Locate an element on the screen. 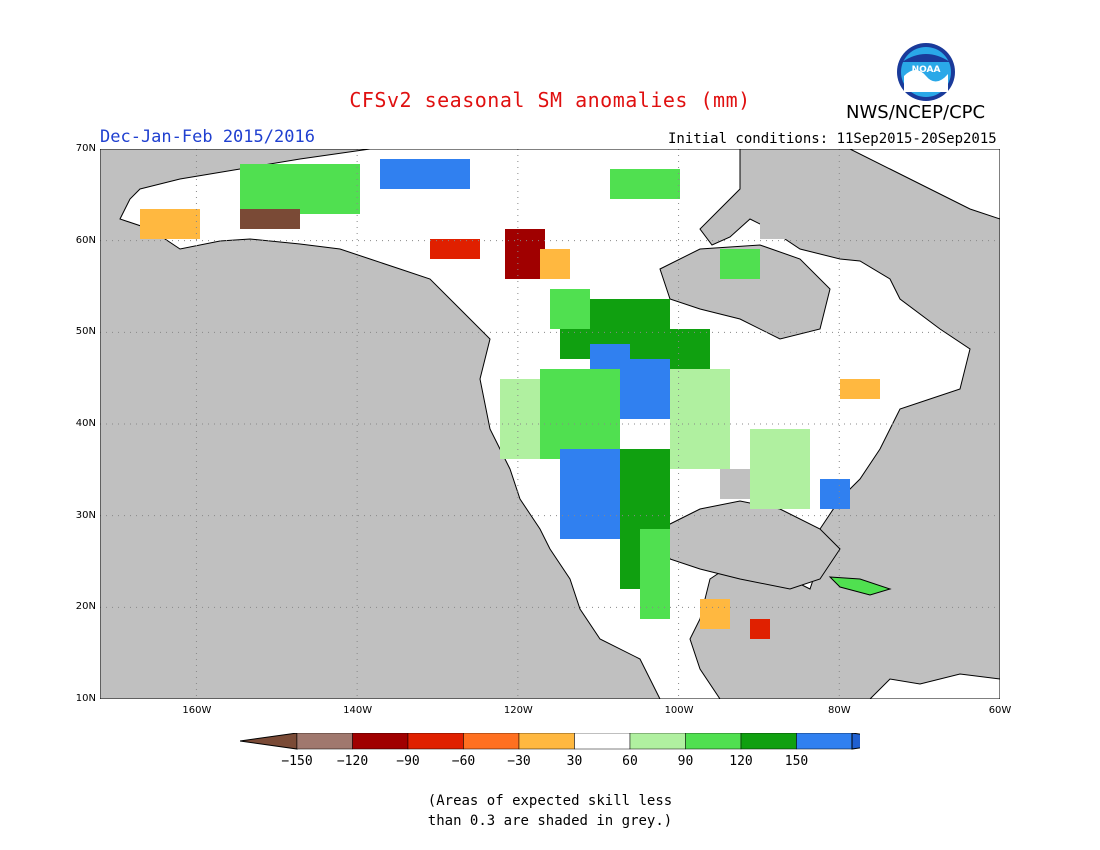  cuba-island is located at coordinates (860, 586).